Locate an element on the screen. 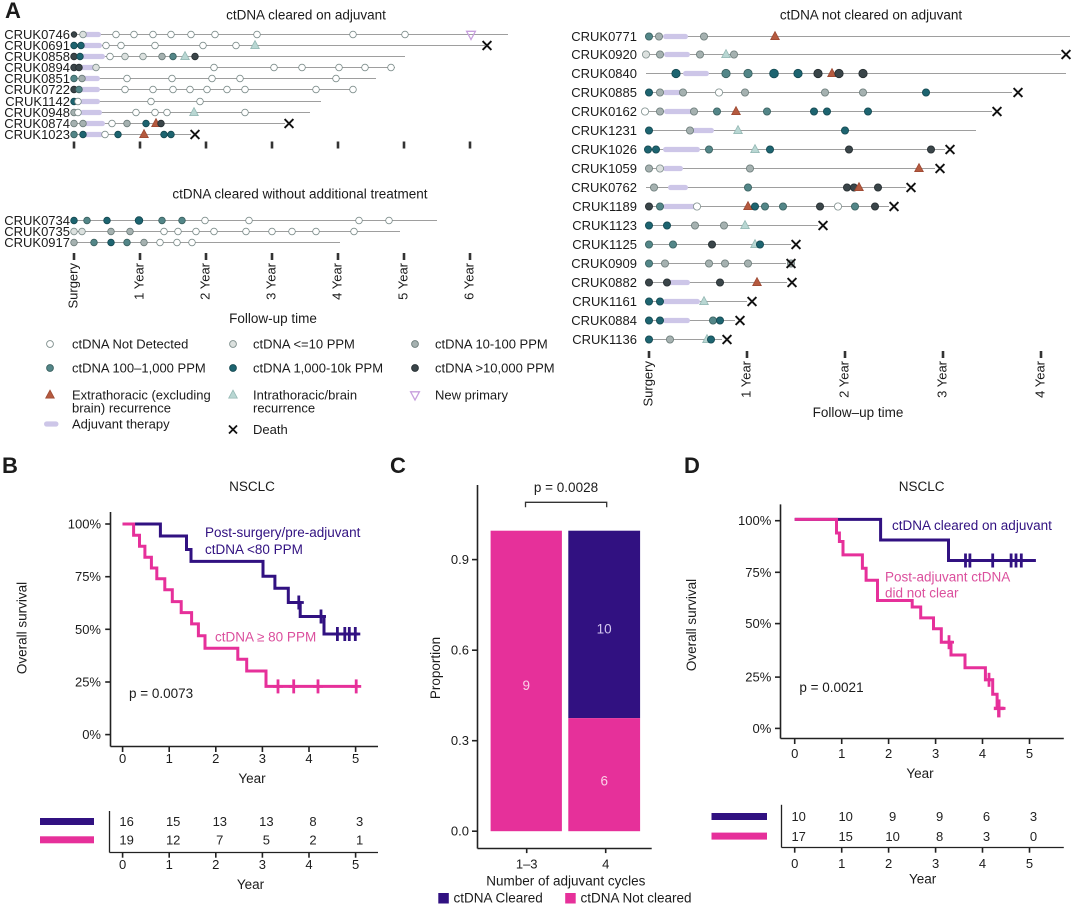 The height and width of the screenshot is (907, 1080). svg-text: CRUK0909 is located at coordinates (604, 263).